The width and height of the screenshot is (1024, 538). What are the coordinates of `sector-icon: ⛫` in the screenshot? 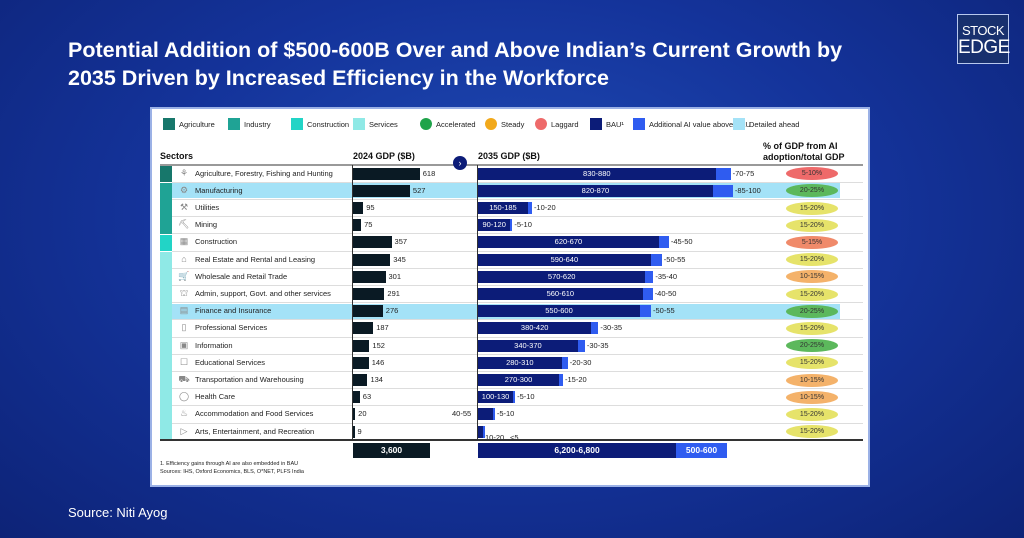 It's located at (184, 293).